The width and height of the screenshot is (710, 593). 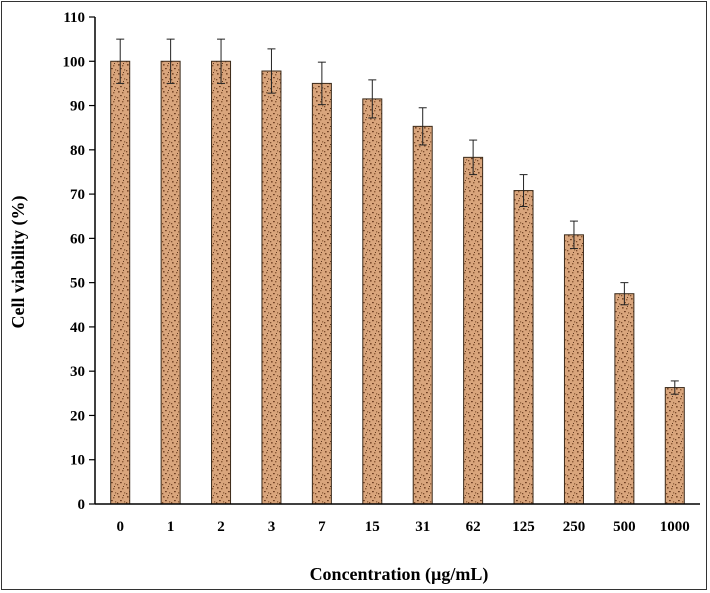 I want to click on y-tick-label: 110, so click(x=74, y=18).